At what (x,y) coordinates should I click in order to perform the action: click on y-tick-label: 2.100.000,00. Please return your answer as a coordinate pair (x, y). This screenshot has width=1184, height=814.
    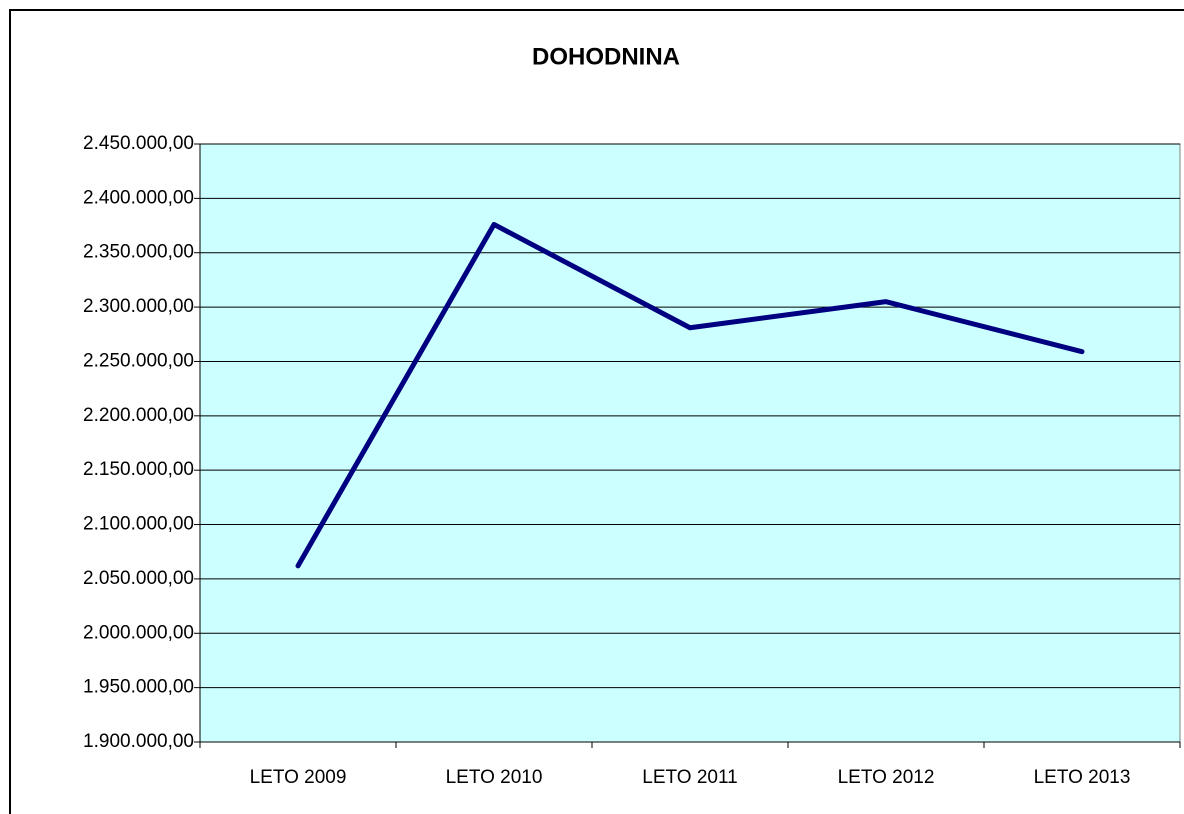
    Looking at the image, I should click on (138, 524).